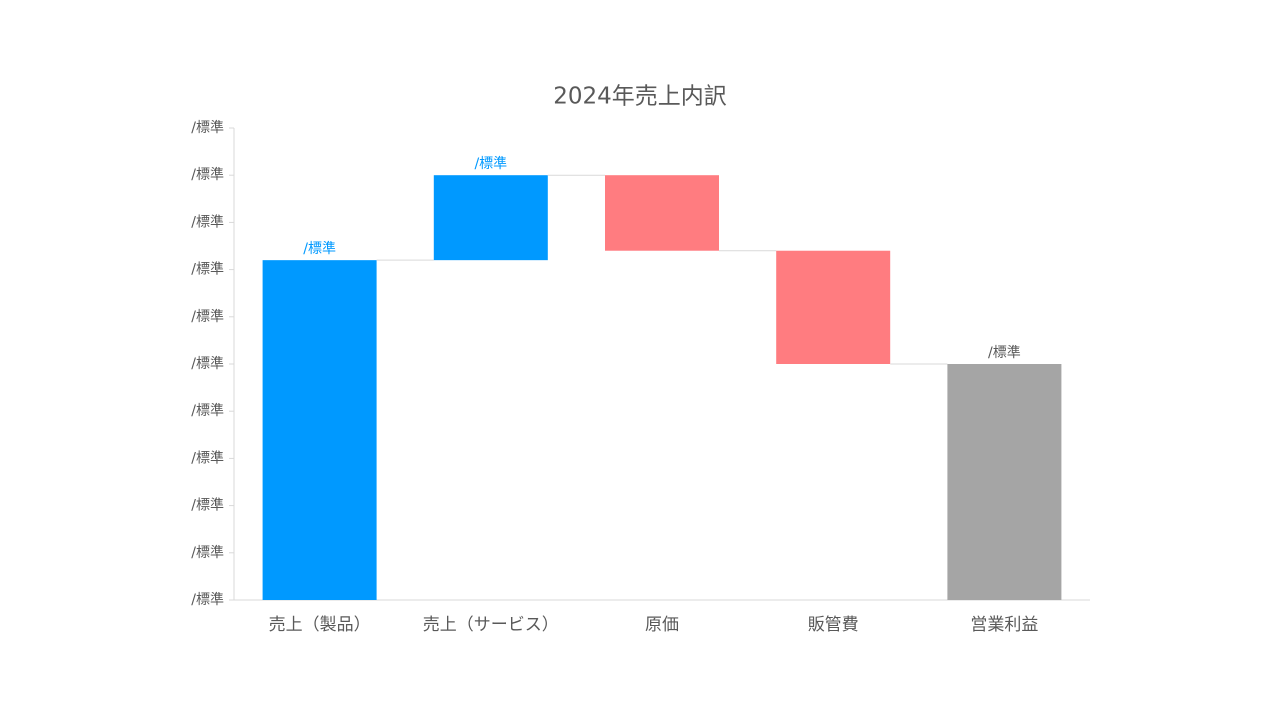 The height and width of the screenshot is (720, 1280). Describe the element at coordinates (1004, 625) in the screenshot. I see `x-tick-label: 営業利益` at that location.